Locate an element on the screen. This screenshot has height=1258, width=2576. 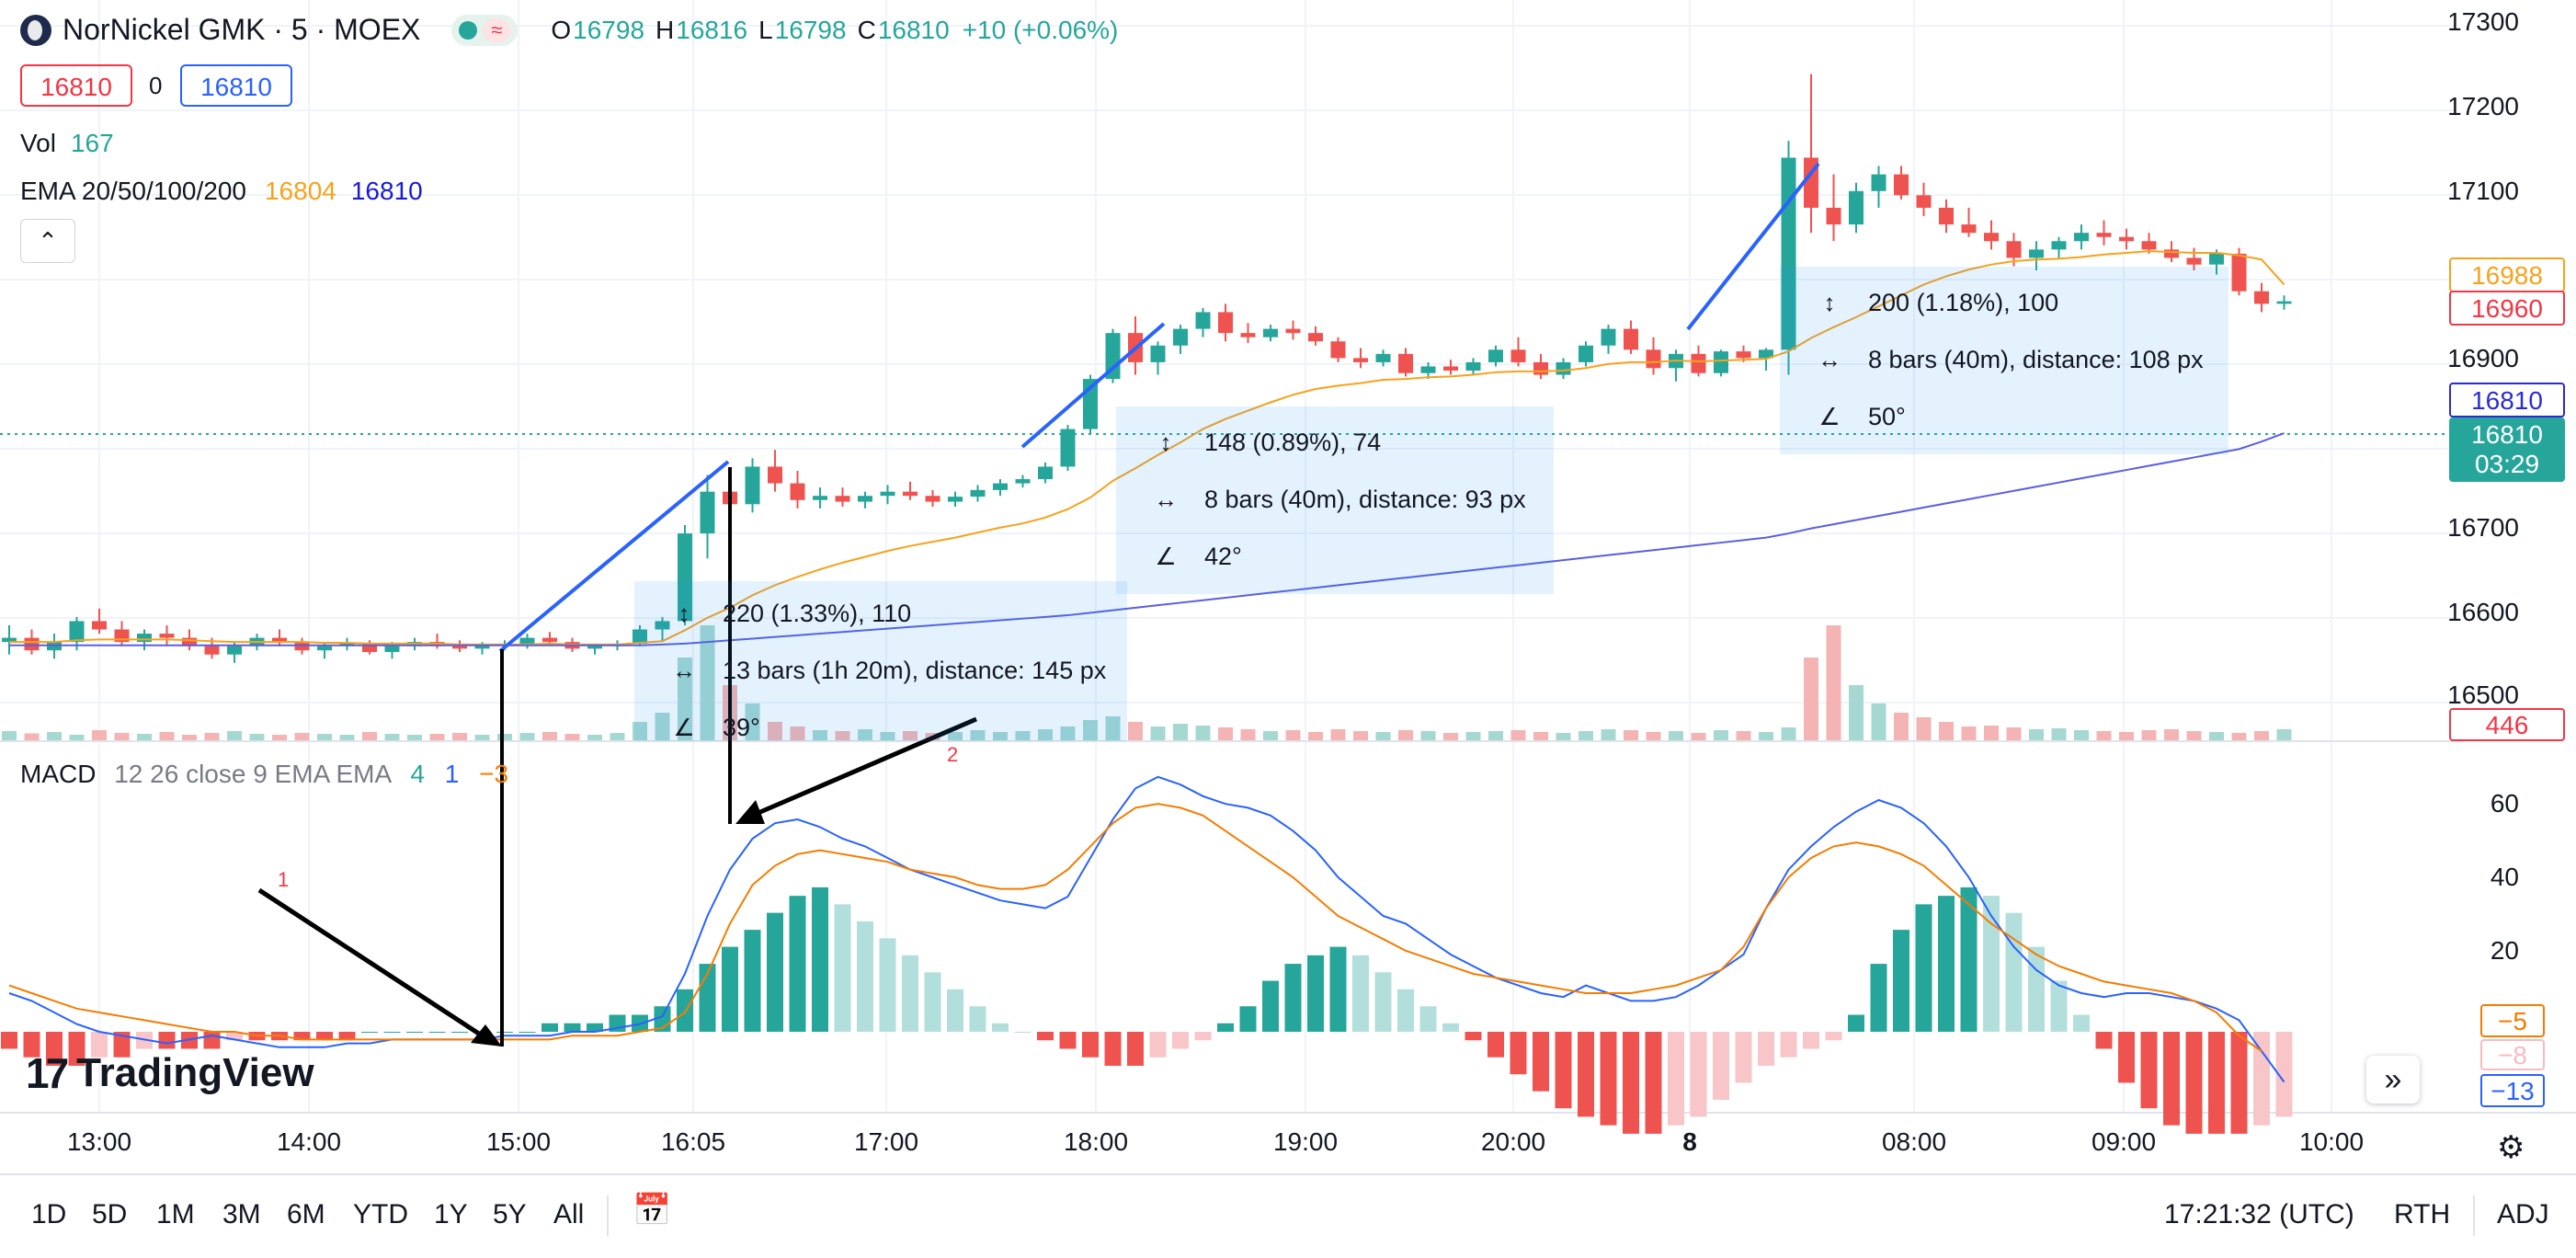
price-tick: 16600 is located at coordinates (2483, 612).